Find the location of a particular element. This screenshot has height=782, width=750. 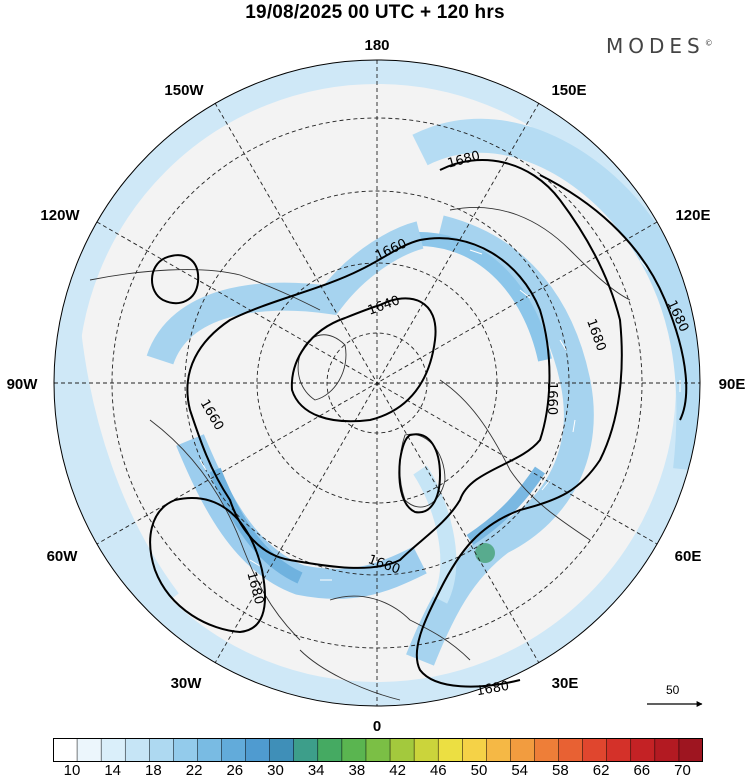

lon-label-120w: 120W is located at coordinates (60, 215).